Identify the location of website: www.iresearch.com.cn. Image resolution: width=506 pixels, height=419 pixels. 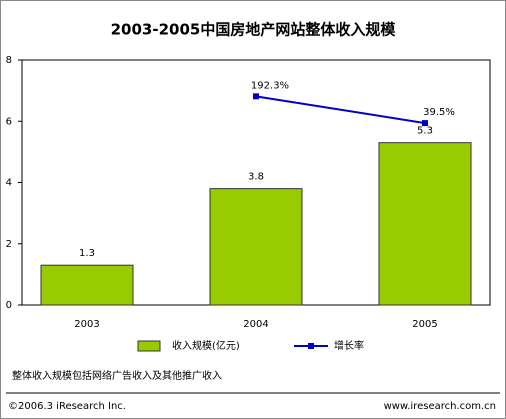
(440, 406).